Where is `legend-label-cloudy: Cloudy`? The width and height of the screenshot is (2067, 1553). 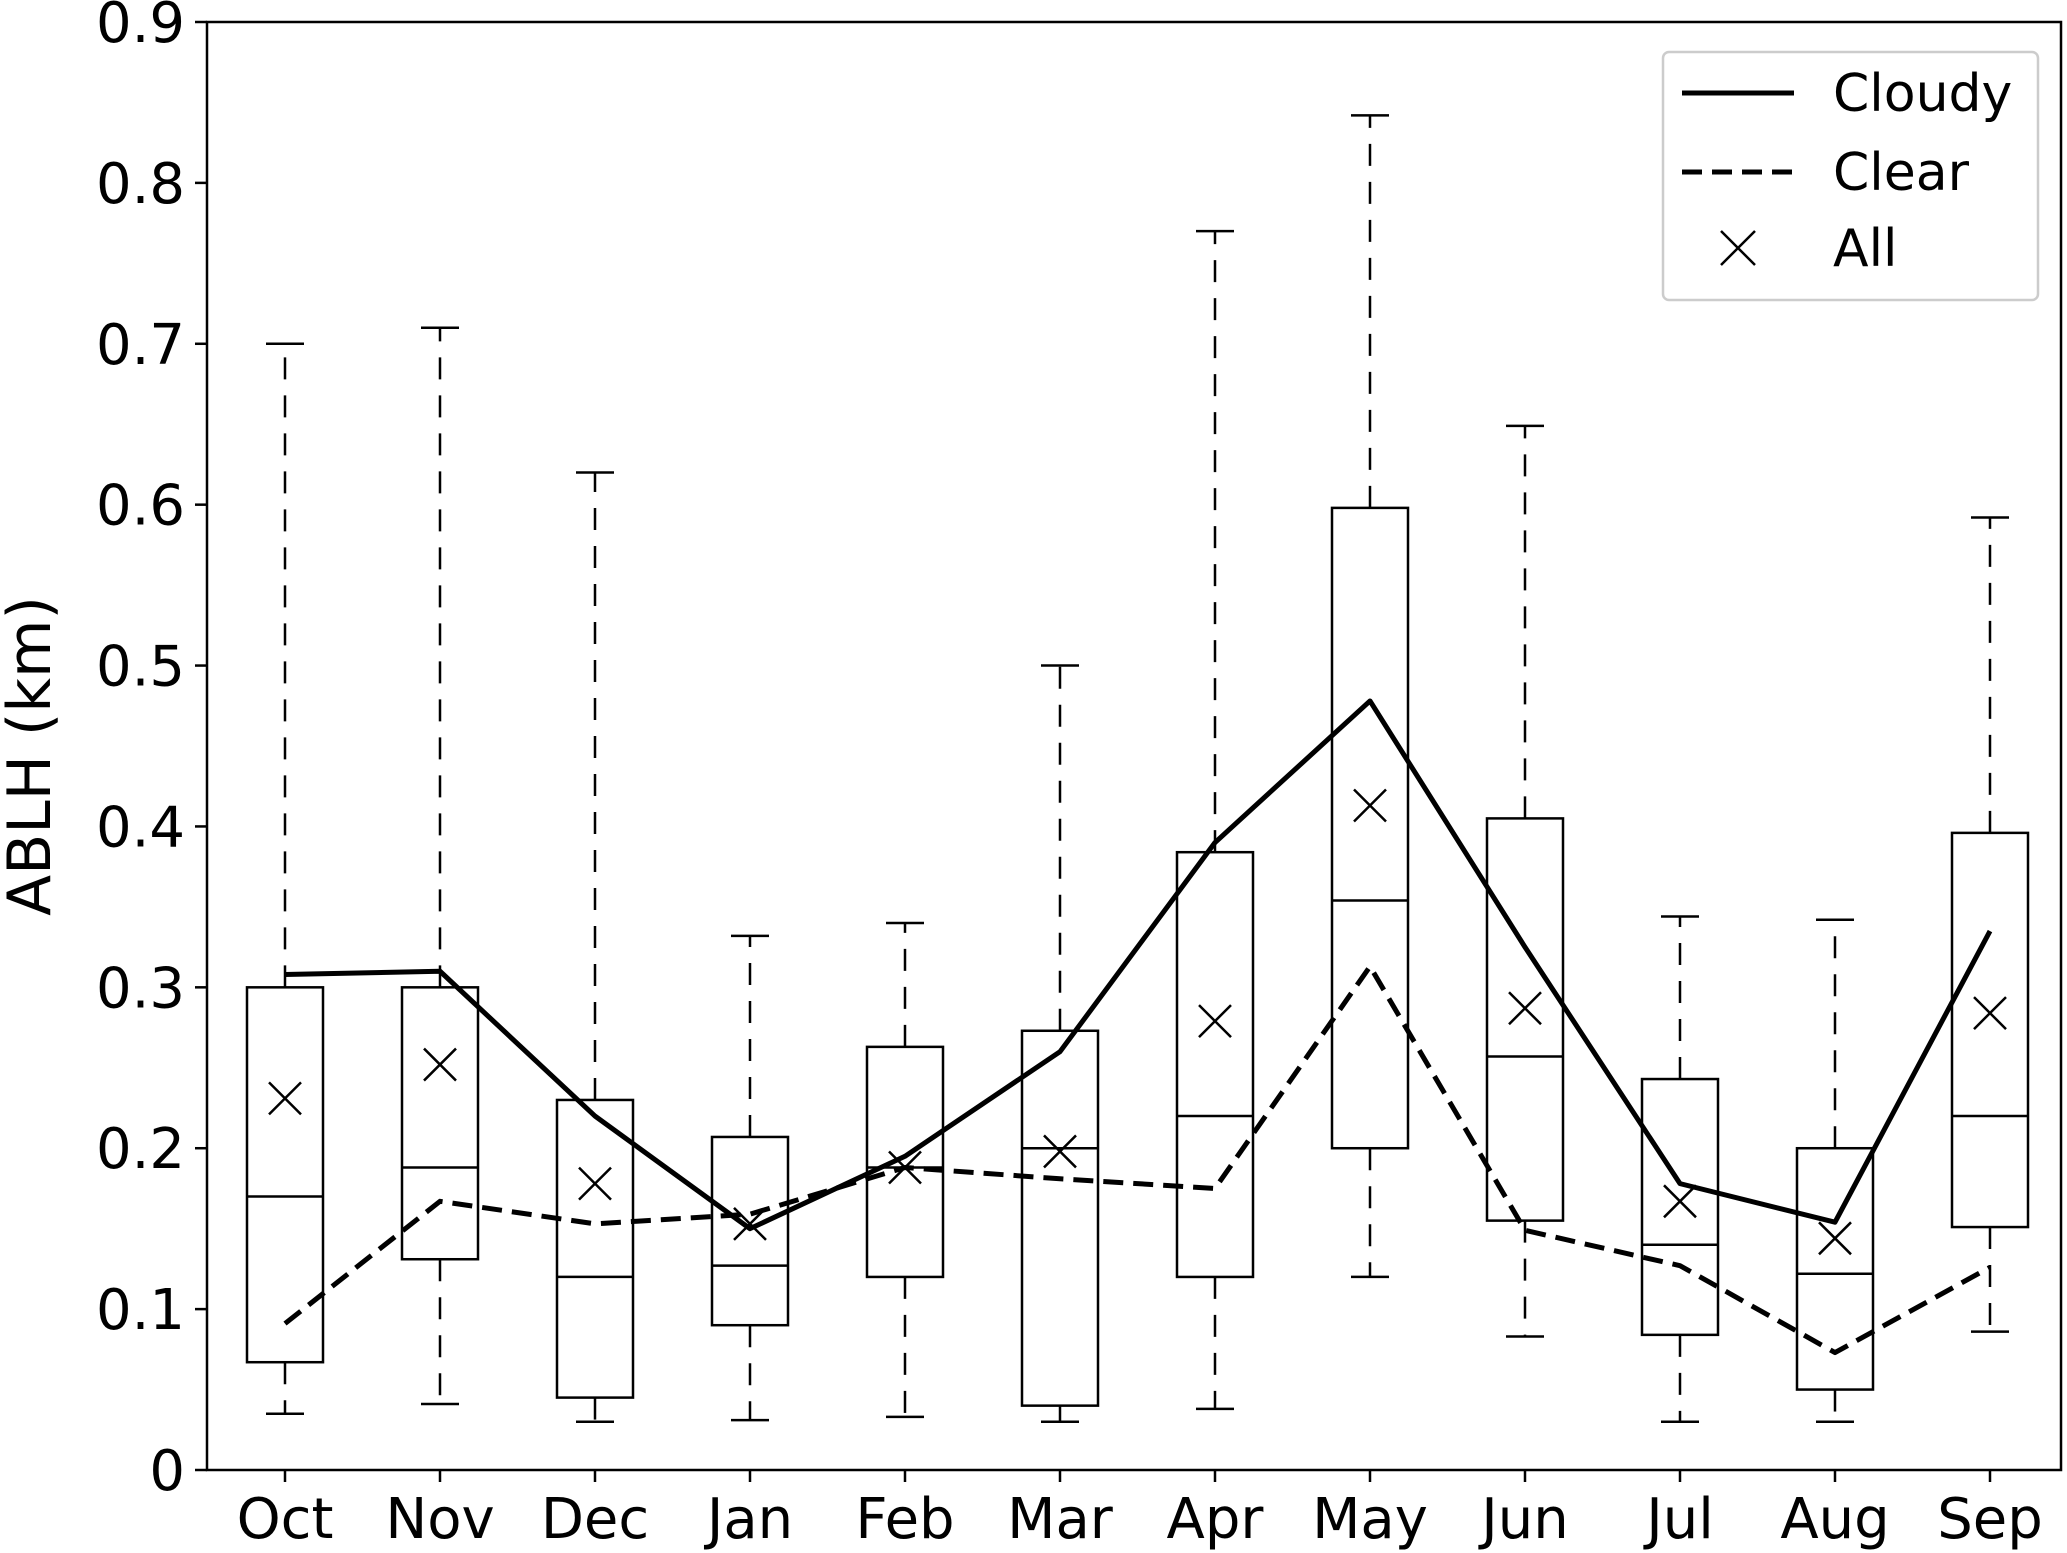
legend-label-cloudy: Cloudy is located at coordinates (1922, 94).